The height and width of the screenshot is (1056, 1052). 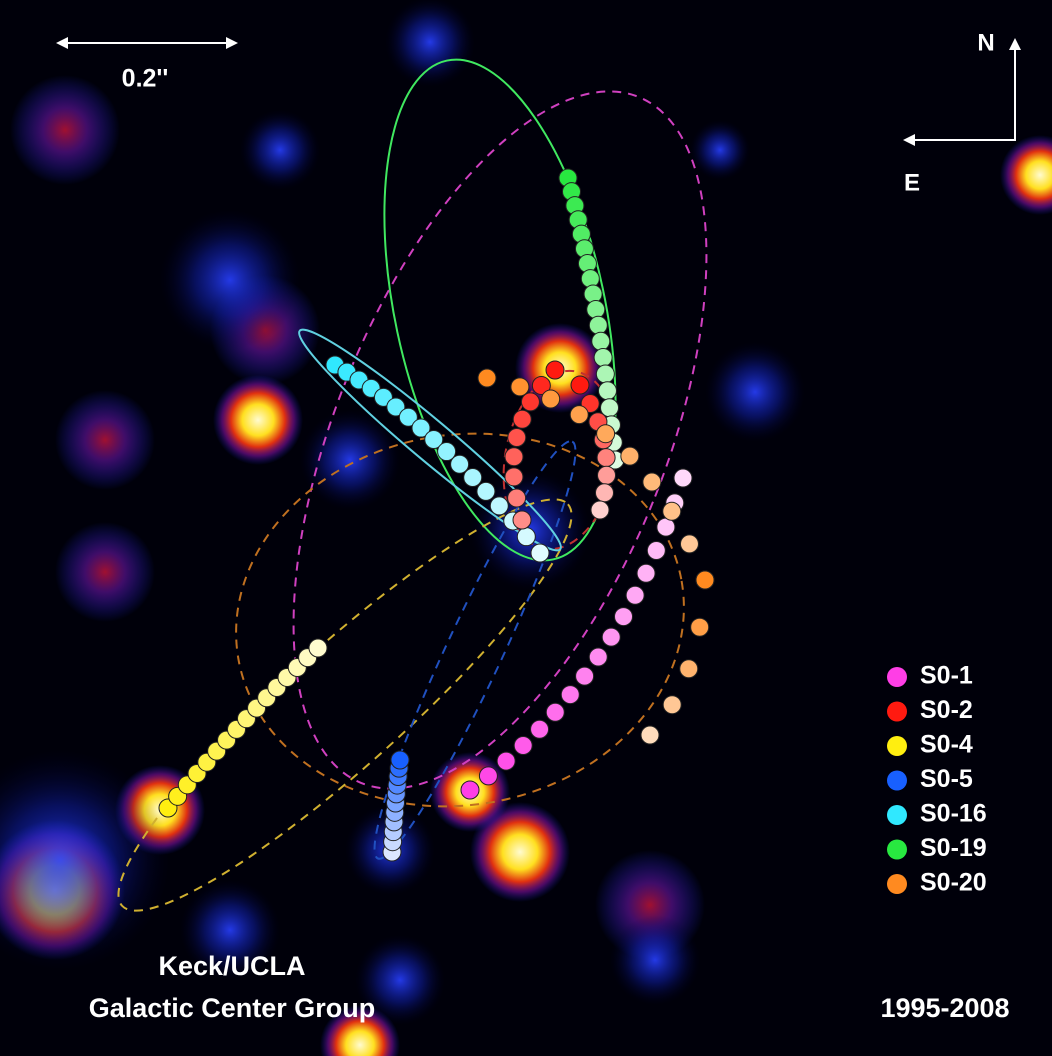 What do you see at coordinates (944, 1008) in the screenshot?
I see `date-range: 1995-2008` at bounding box center [944, 1008].